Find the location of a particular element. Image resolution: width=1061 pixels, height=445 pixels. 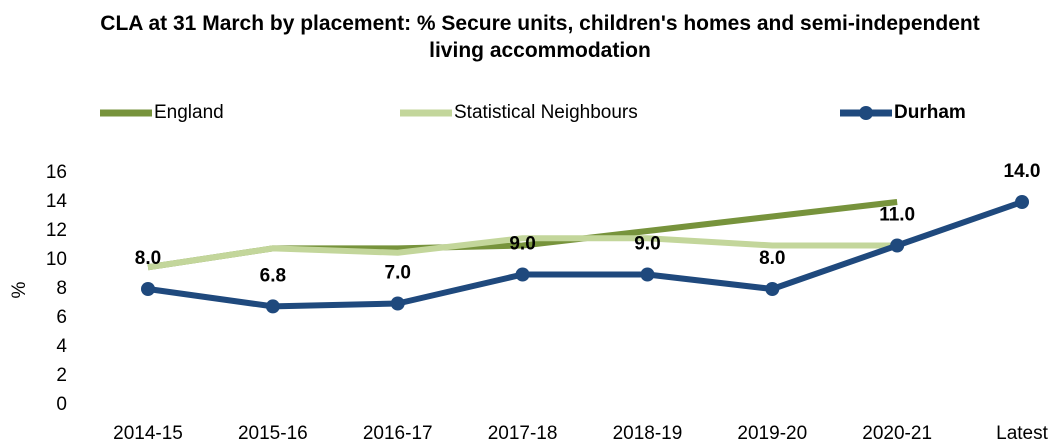

x-tick-label: 2017-18 is located at coordinates (523, 433).